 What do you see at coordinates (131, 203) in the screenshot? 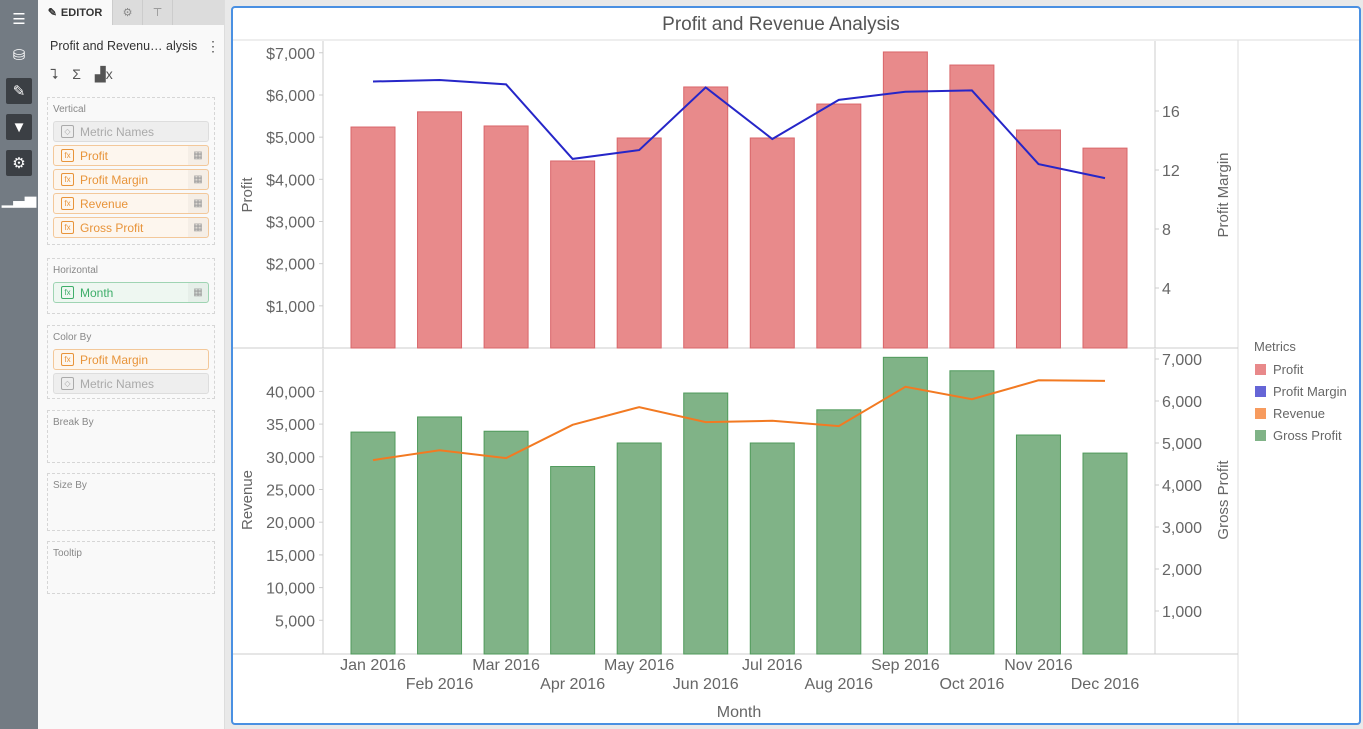
I see `pill-revenue: fx Revenue ▦` at bounding box center [131, 203].